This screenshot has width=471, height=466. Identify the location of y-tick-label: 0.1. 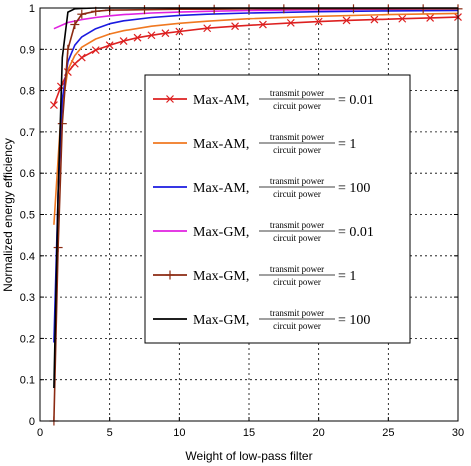
(27, 381).